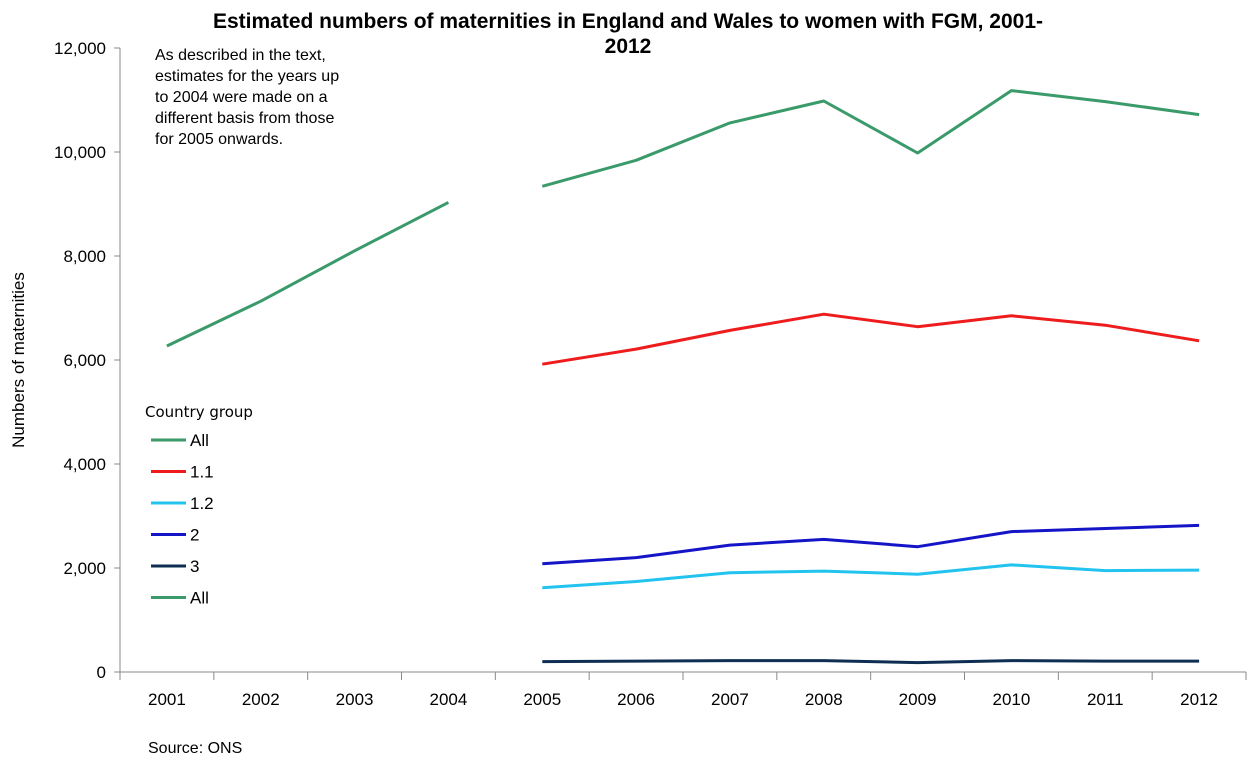 Image resolution: width=1250 pixels, height=760 pixels. I want to click on x-tick-label: 2009, so click(918, 699).